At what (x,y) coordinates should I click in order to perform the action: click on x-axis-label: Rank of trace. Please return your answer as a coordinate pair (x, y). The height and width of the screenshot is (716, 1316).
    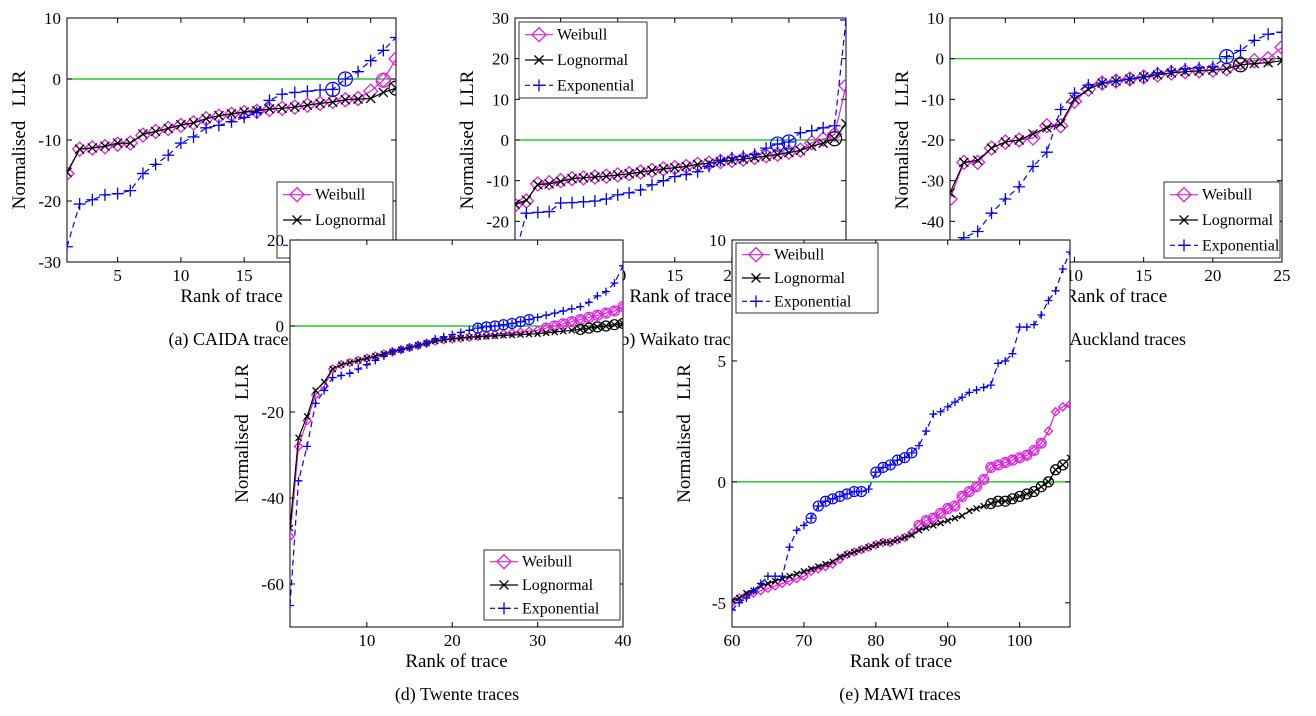
    Looking at the image, I should click on (680, 296).